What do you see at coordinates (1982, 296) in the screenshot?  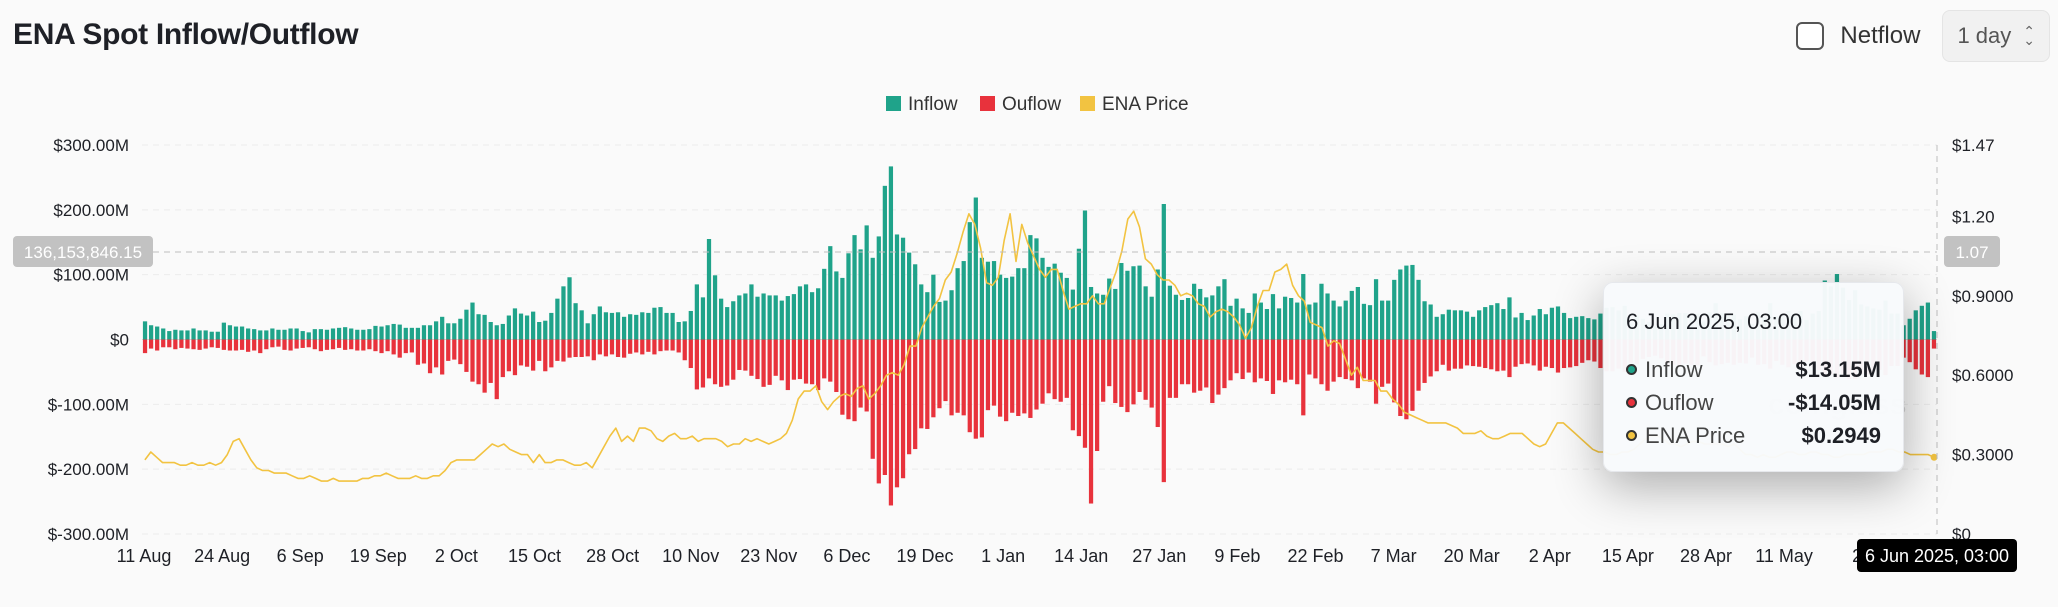 I see `y-right-tick-label: $0.9000` at bounding box center [1982, 296].